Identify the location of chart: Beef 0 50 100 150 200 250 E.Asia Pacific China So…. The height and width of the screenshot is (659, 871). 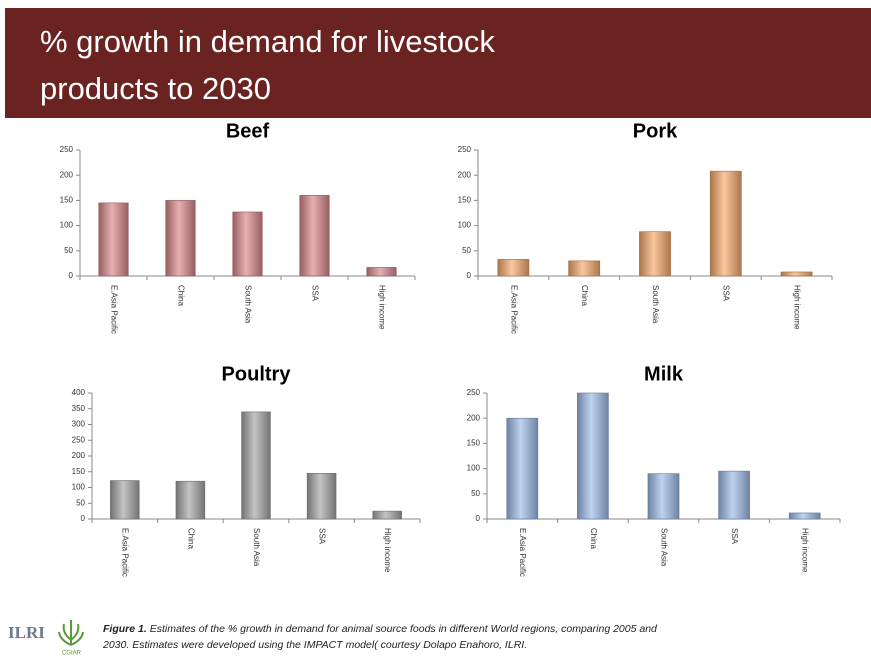
(238, 227).